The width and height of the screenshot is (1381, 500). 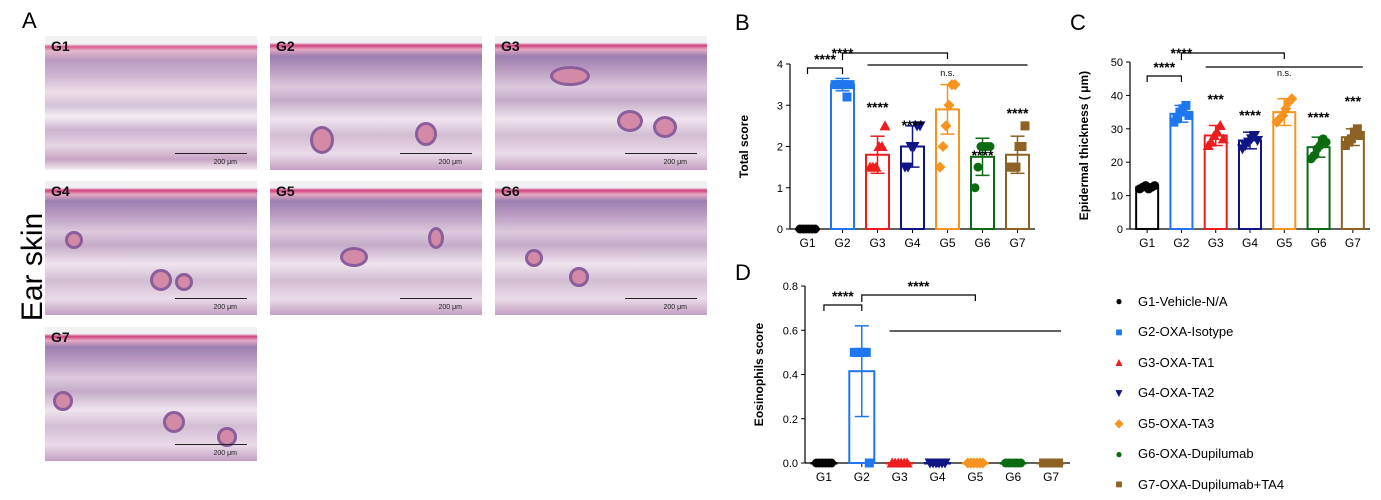 I want to click on tile-label: G5, so click(x=285, y=191).